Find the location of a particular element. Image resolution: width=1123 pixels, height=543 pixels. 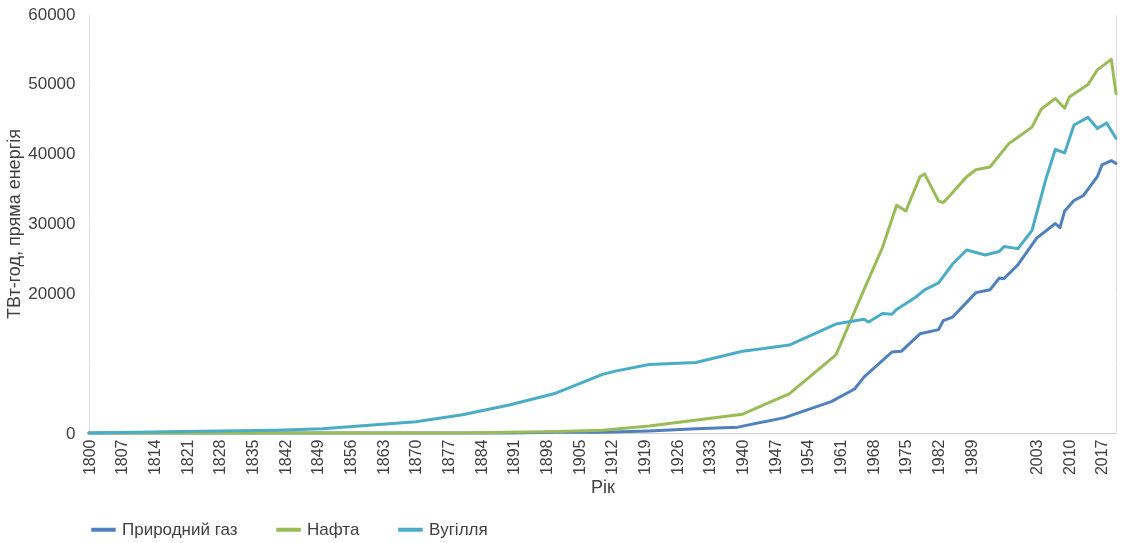

x-tick-label: 1800 is located at coordinates (89, 457).